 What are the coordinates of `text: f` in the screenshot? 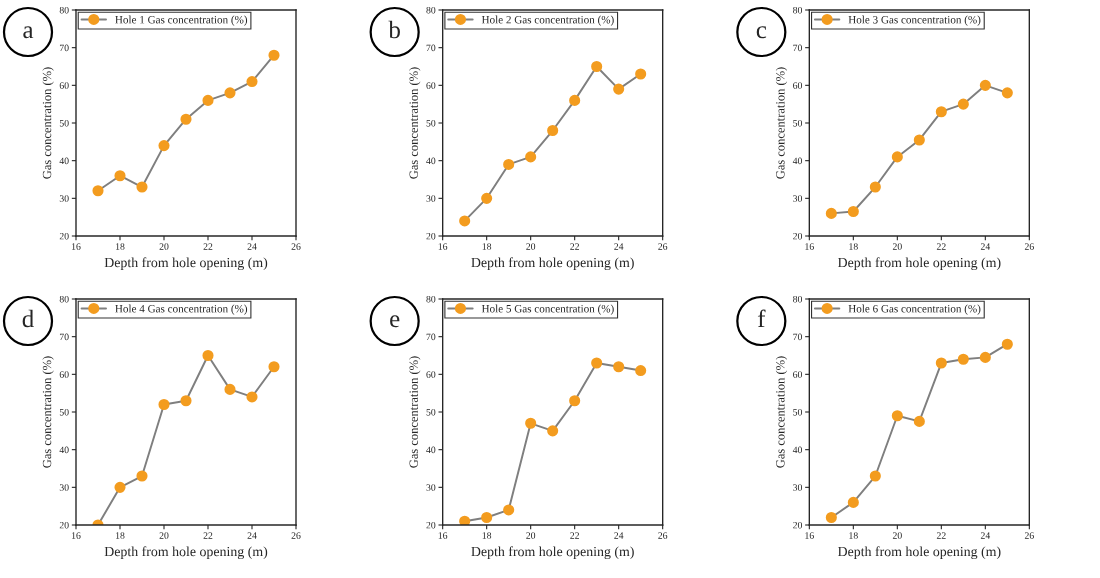 It's located at (761, 318).